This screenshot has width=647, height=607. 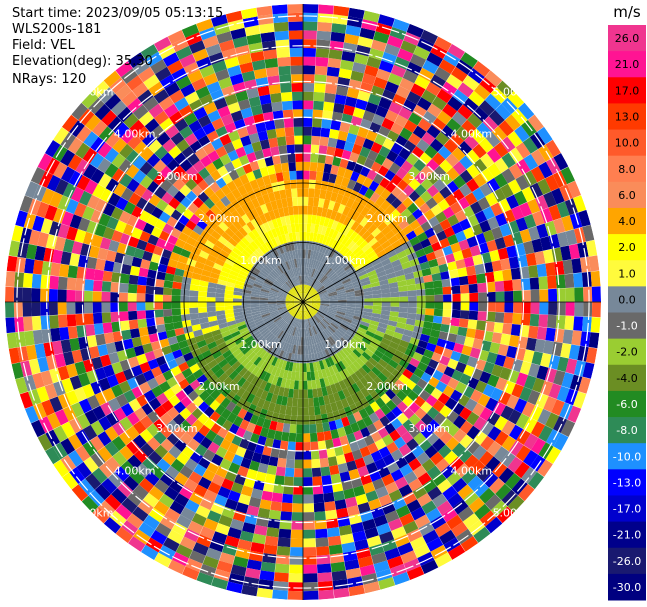 What do you see at coordinates (177, 428) in the screenshot?
I see `range-ring-label: 3.00km` at bounding box center [177, 428].